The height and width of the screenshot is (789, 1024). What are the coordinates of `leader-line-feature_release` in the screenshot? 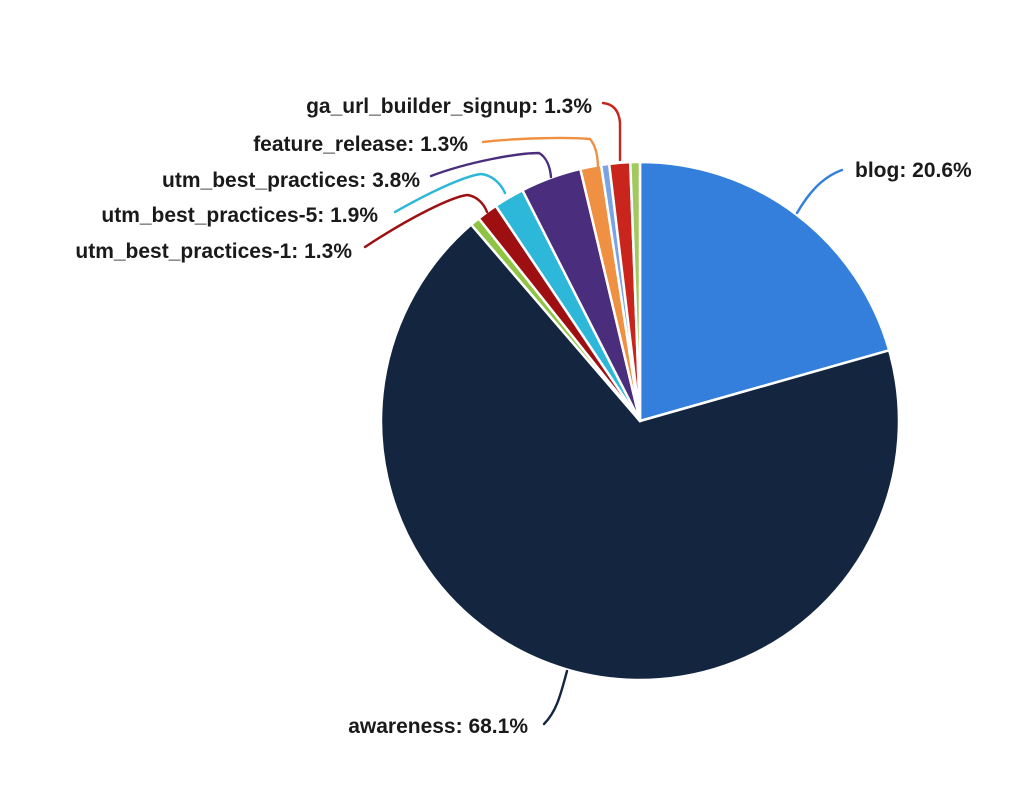 It's located at (540, 153).